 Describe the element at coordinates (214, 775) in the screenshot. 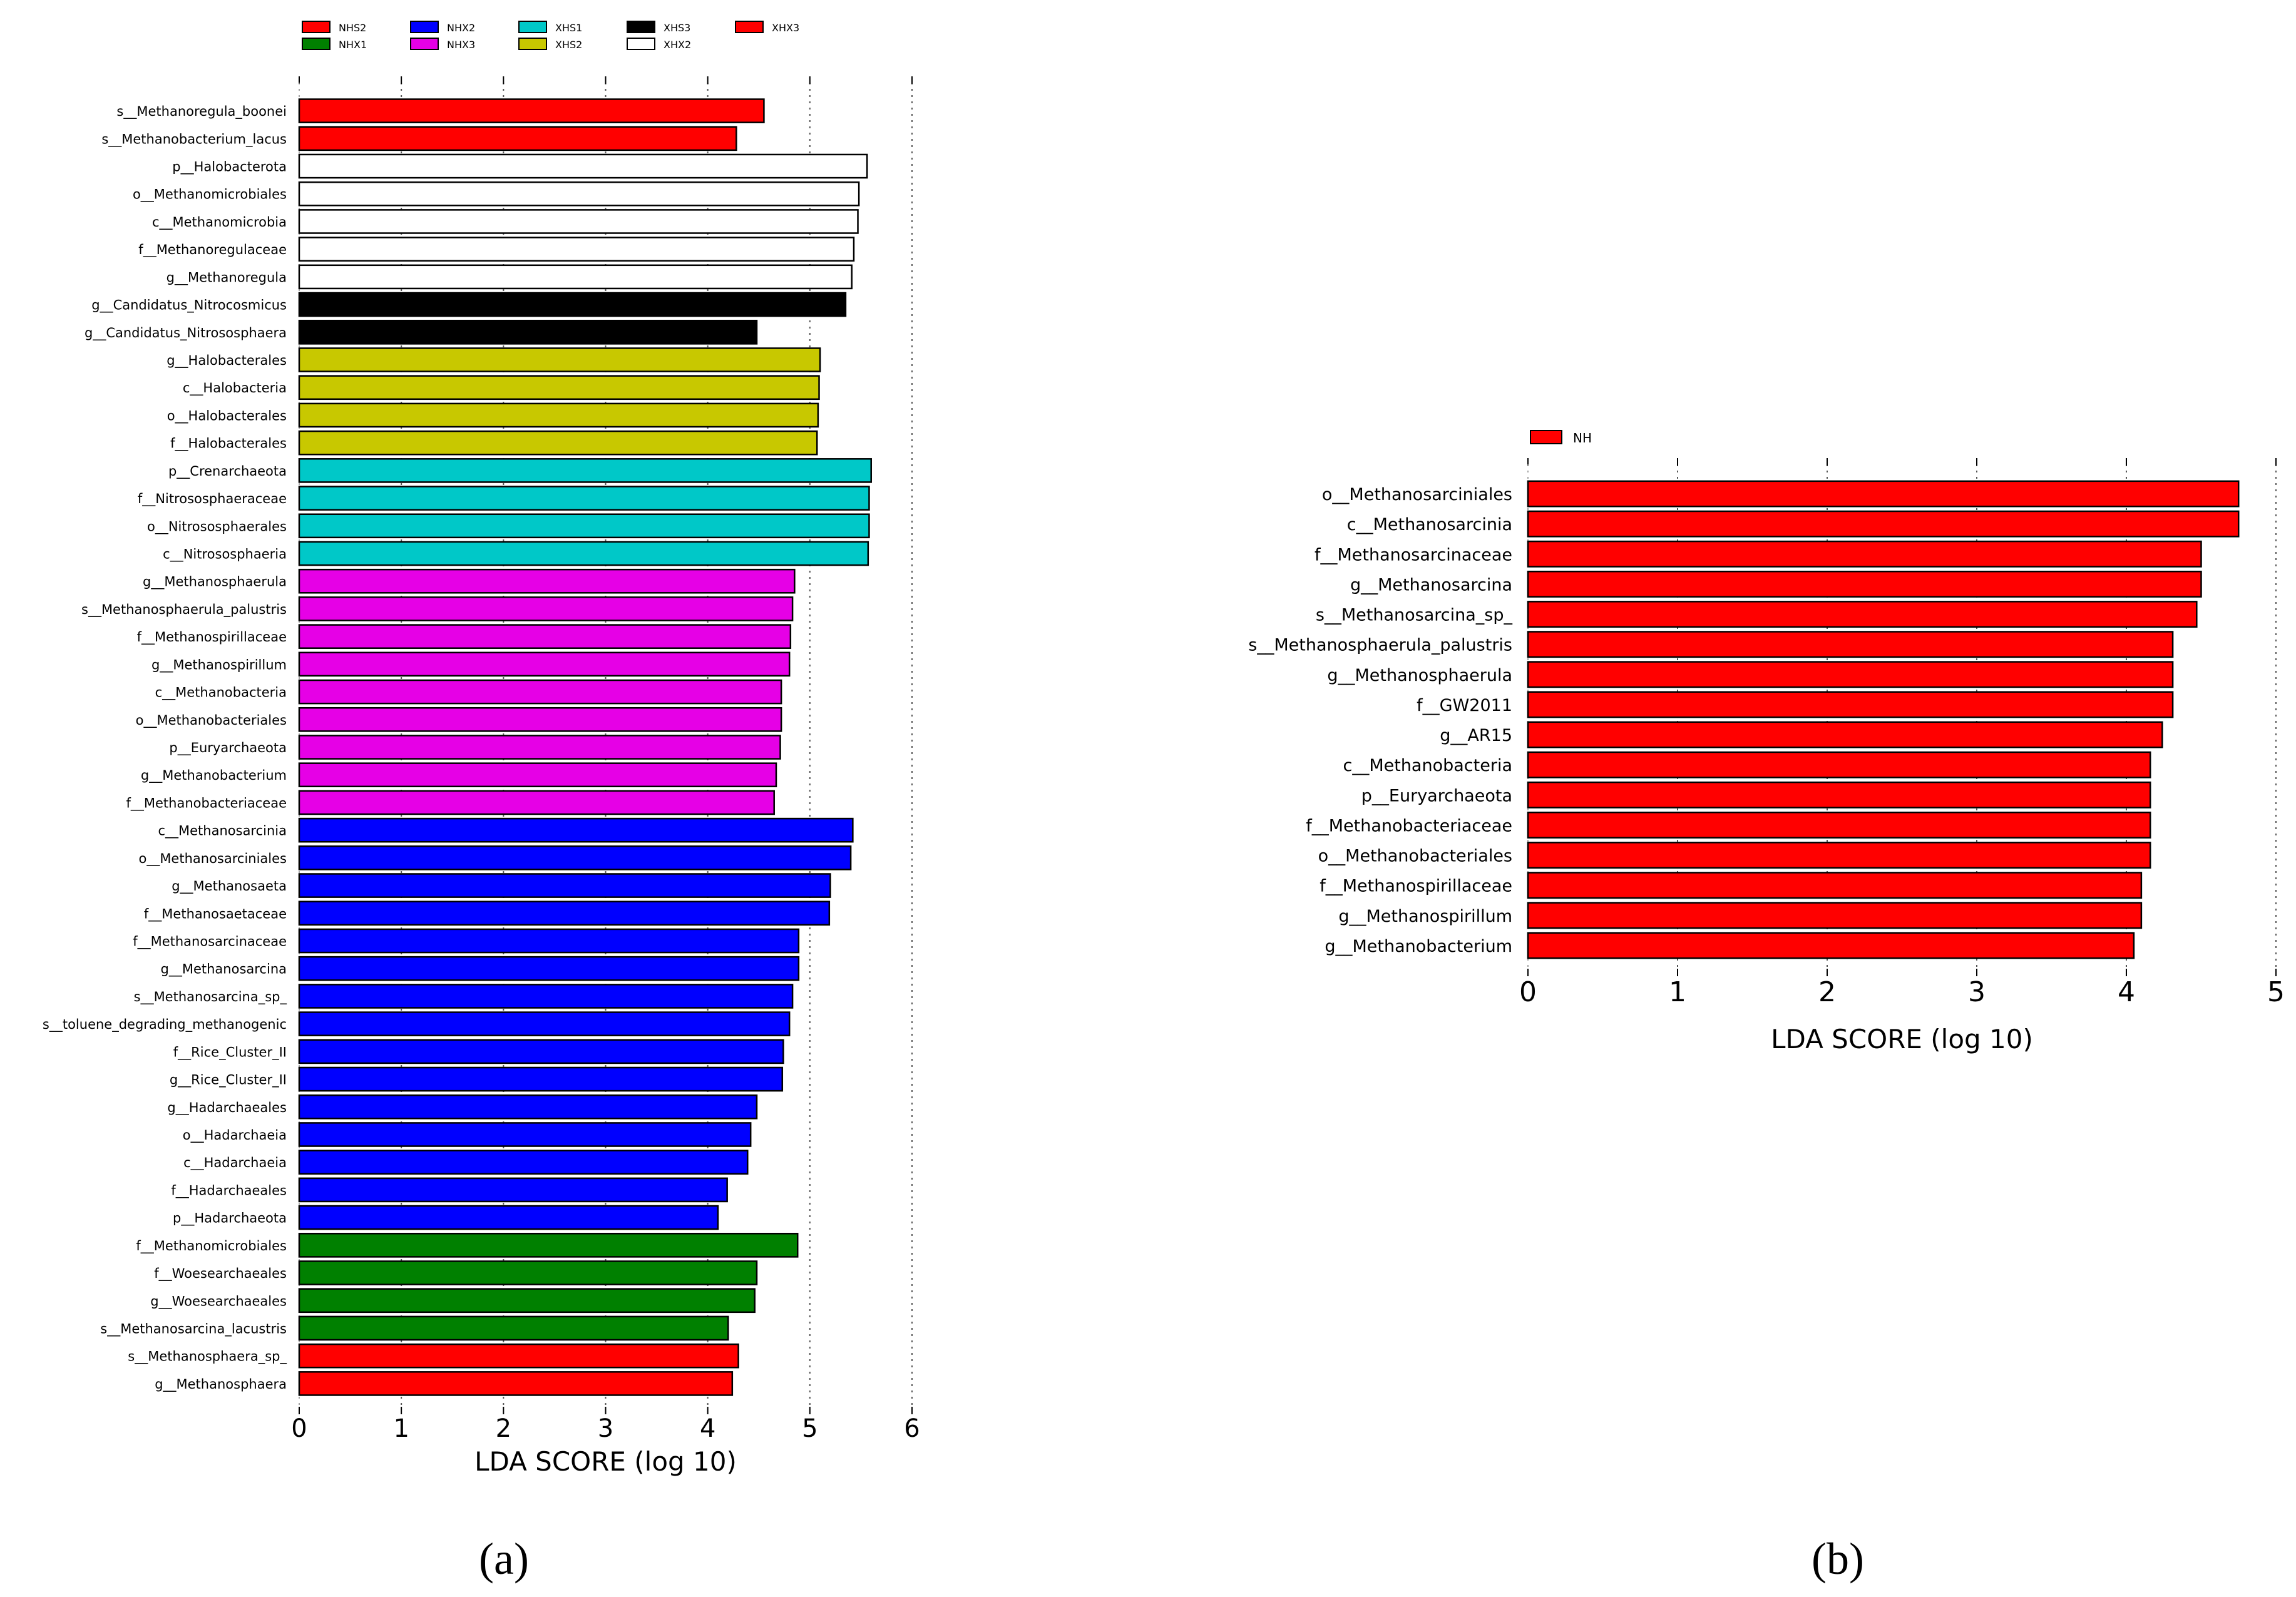

I see `bar-label-a-g-methanobacterium: g__Methanobacterium` at that location.